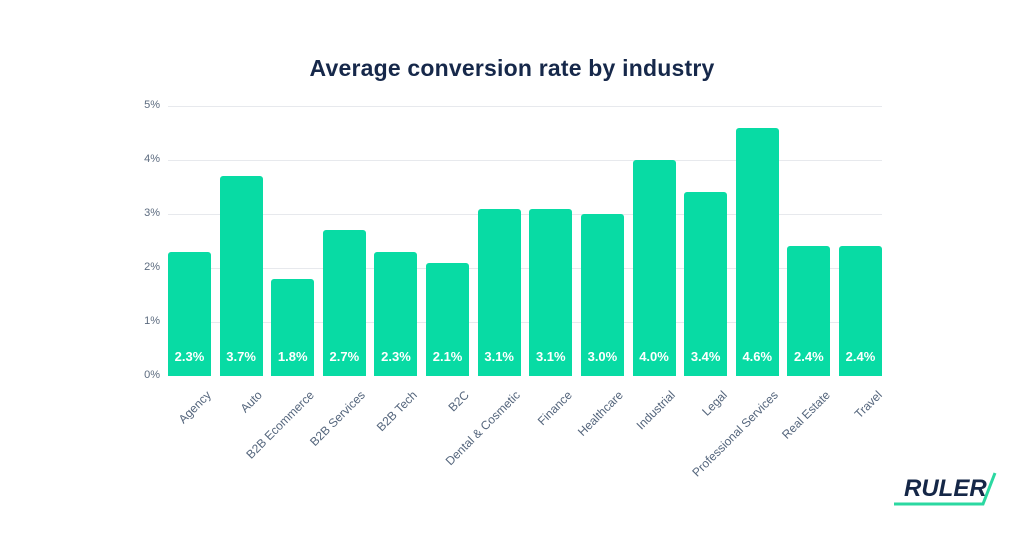  I want to click on y-axis-tick-label: 2%, so click(152, 267).